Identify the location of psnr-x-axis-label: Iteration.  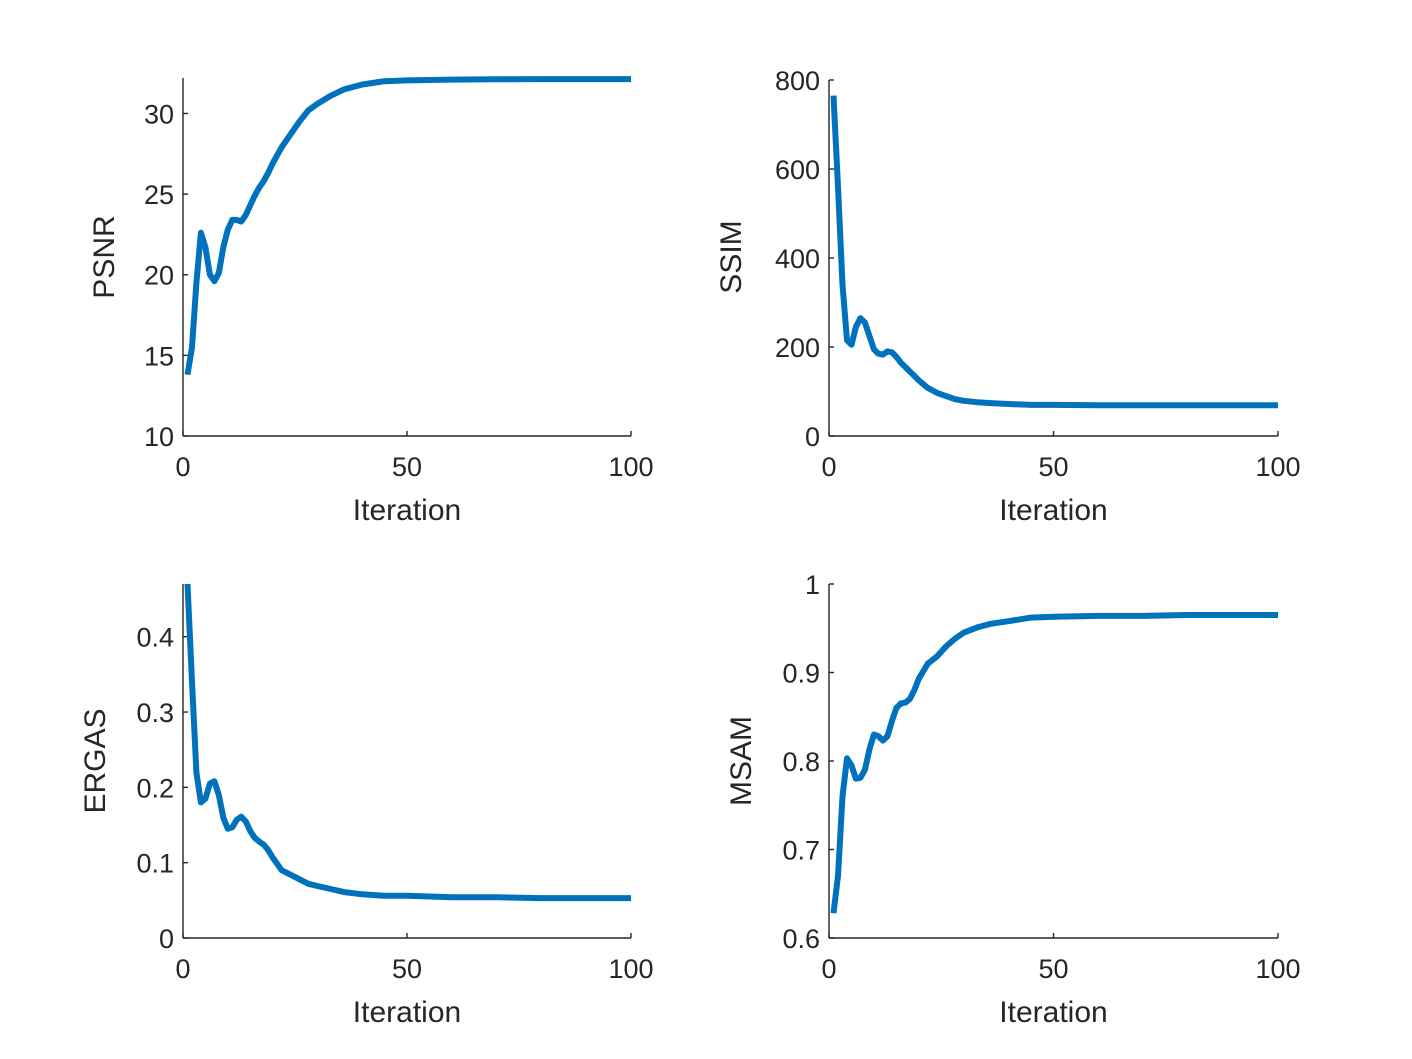
(407, 510).